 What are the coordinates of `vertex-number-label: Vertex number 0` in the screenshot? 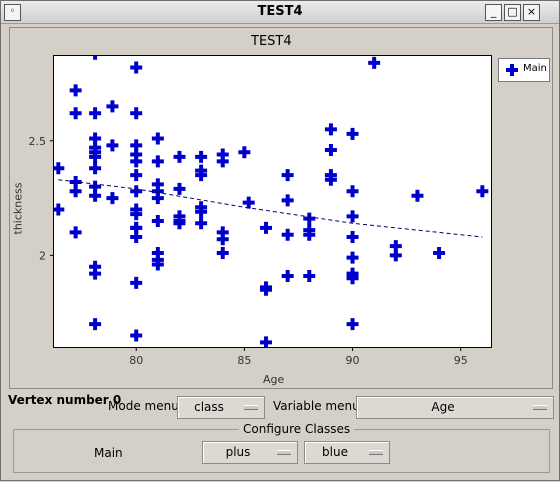 It's located at (65, 400).